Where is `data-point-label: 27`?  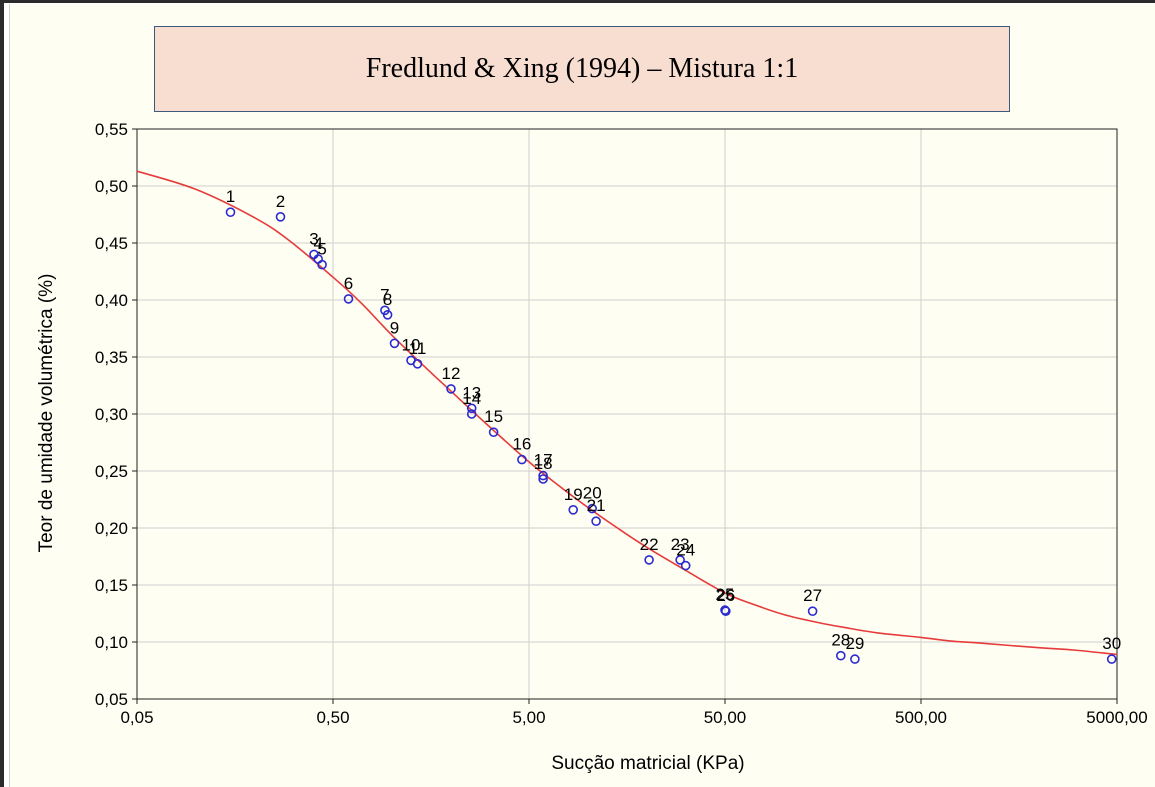
data-point-label: 27 is located at coordinates (812, 595).